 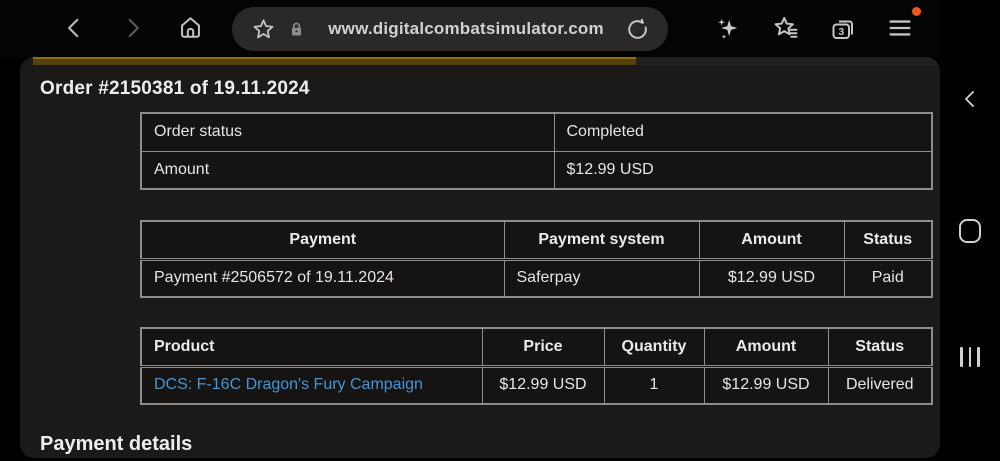 I want to click on home-button, so click(x=190, y=29).